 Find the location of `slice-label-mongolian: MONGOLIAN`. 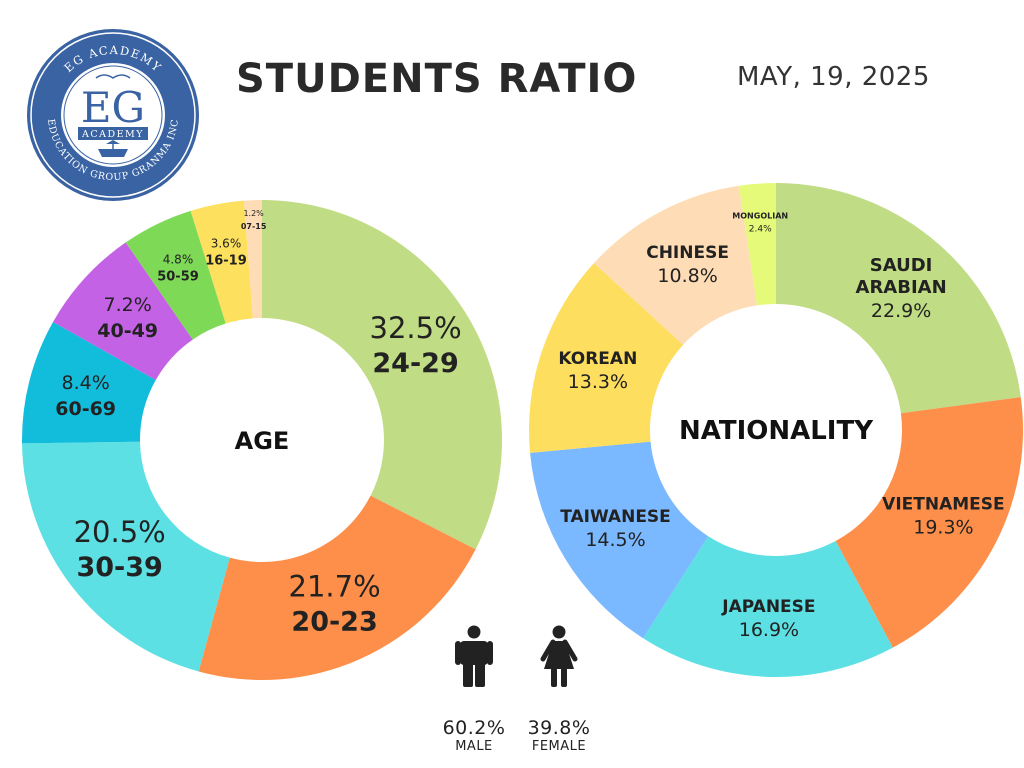

slice-label-mongolian: MONGOLIAN is located at coordinates (760, 216).